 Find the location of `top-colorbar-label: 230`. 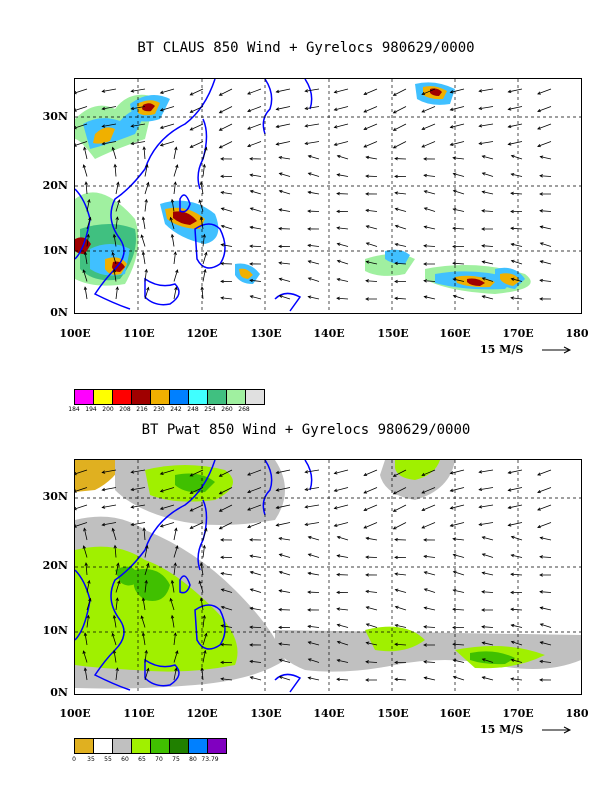

top-colorbar-label: 230 is located at coordinates (159, 409).